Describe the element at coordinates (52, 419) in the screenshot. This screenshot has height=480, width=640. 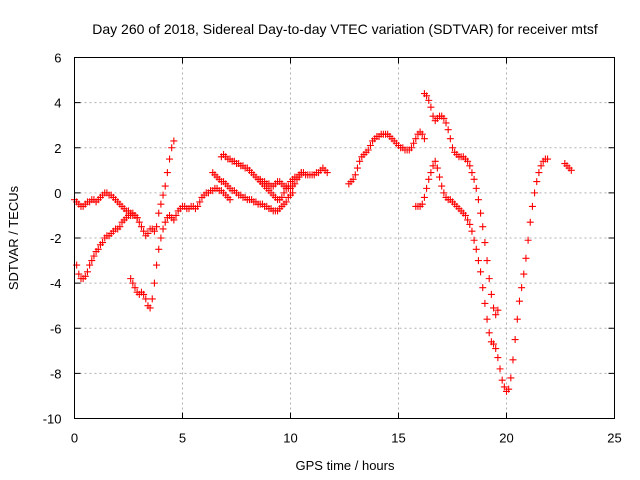
I see `y-tick-label: -10` at that location.